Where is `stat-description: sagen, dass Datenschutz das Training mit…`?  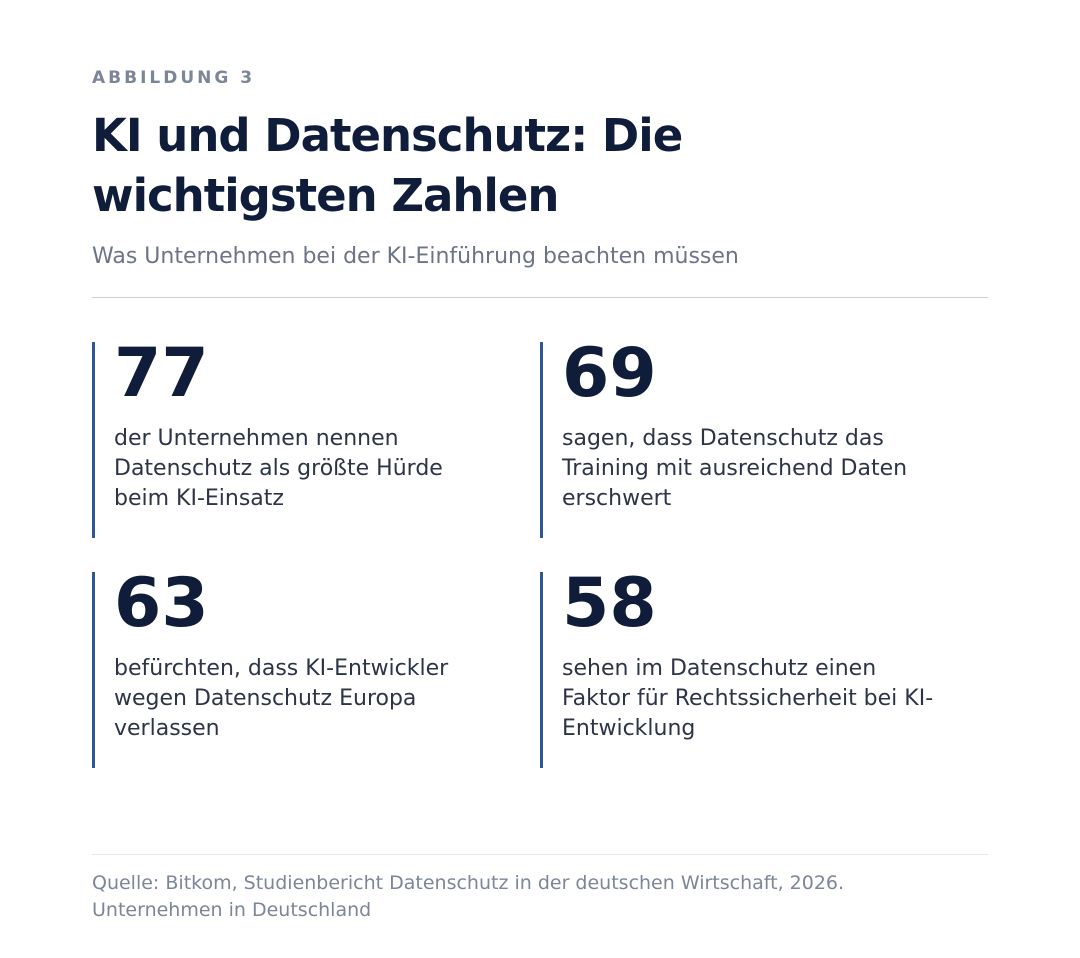 stat-description: sagen, dass Datenschutz das Training mit… is located at coordinates (735, 468).